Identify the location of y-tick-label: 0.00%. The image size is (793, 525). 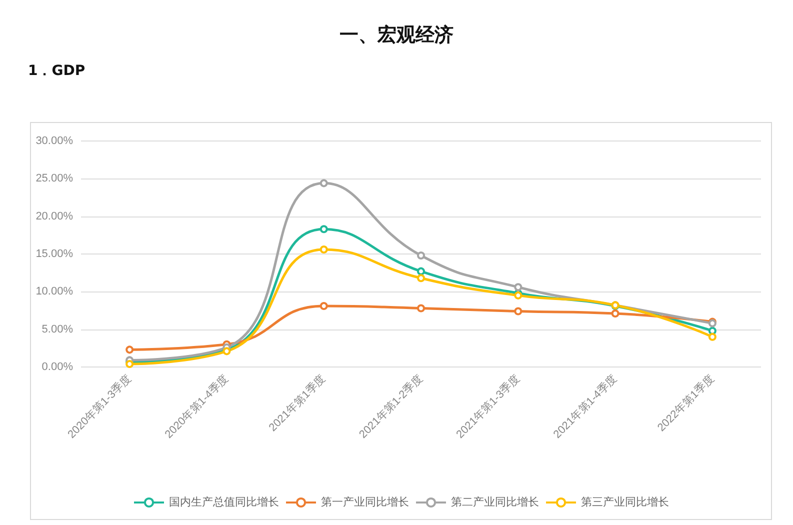
(58, 367).